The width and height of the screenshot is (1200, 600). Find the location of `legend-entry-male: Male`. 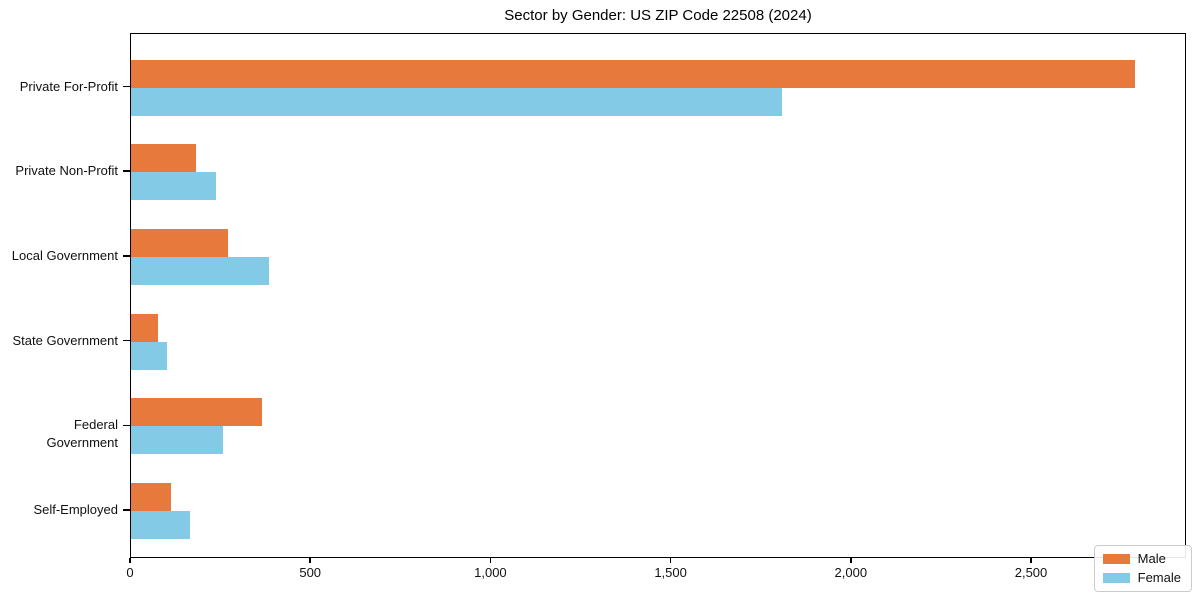

legend-entry-male: Male is located at coordinates (1141, 558).